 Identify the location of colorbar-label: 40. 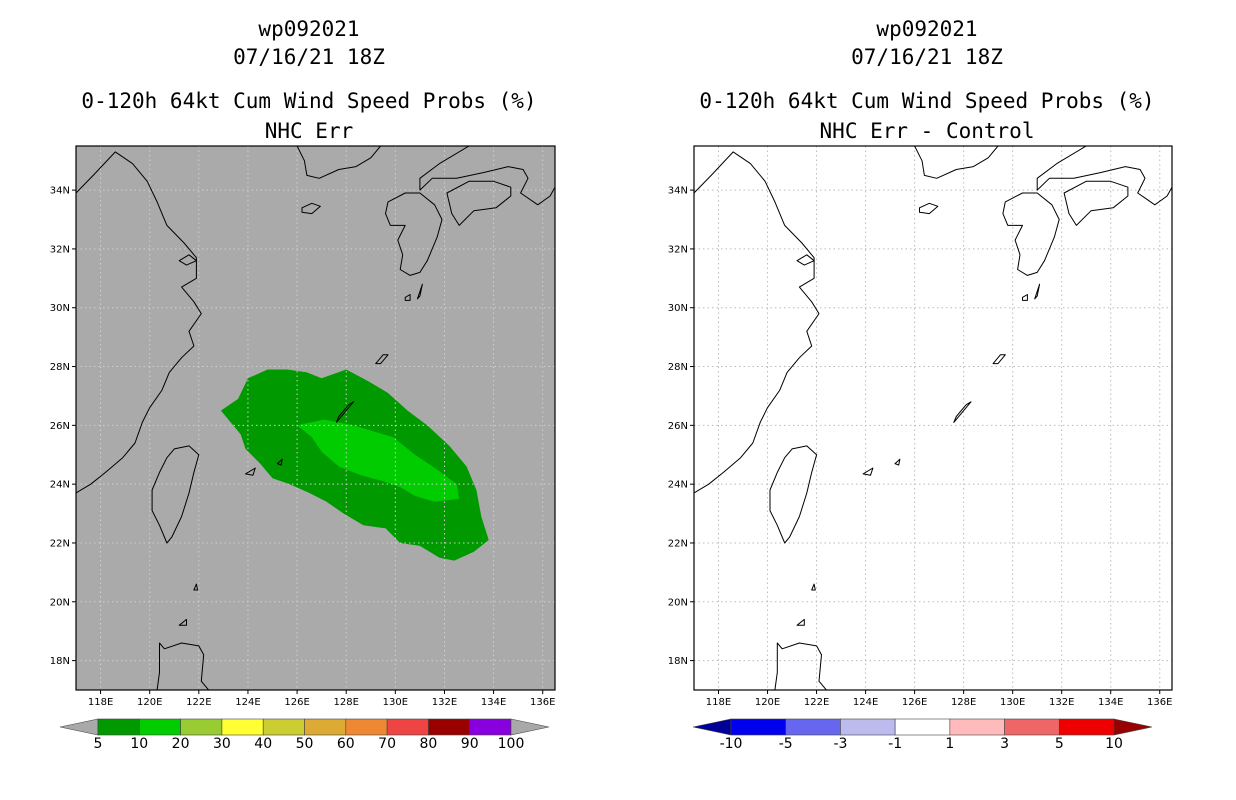
(263, 744).